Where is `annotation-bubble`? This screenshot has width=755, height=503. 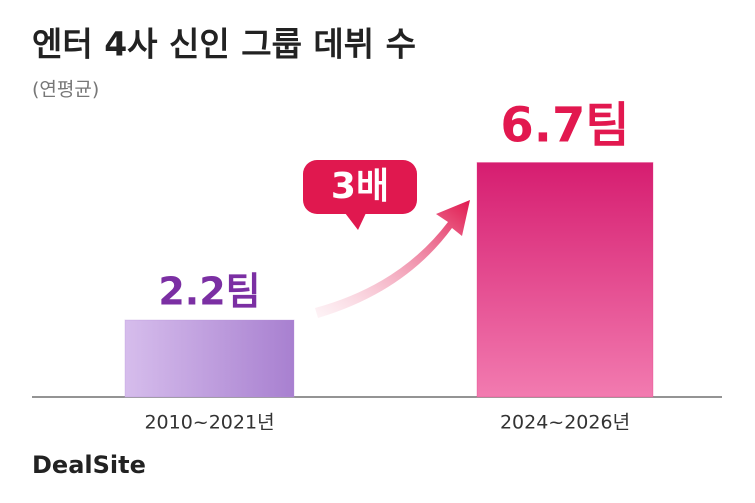
annotation-bubble is located at coordinates (360, 187).